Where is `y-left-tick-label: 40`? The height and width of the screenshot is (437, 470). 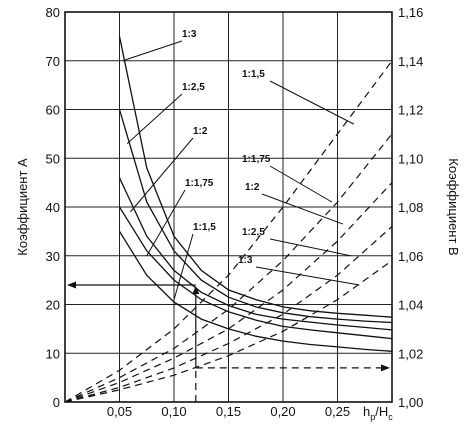 y-left-tick-label: 40 is located at coordinates (53, 207).